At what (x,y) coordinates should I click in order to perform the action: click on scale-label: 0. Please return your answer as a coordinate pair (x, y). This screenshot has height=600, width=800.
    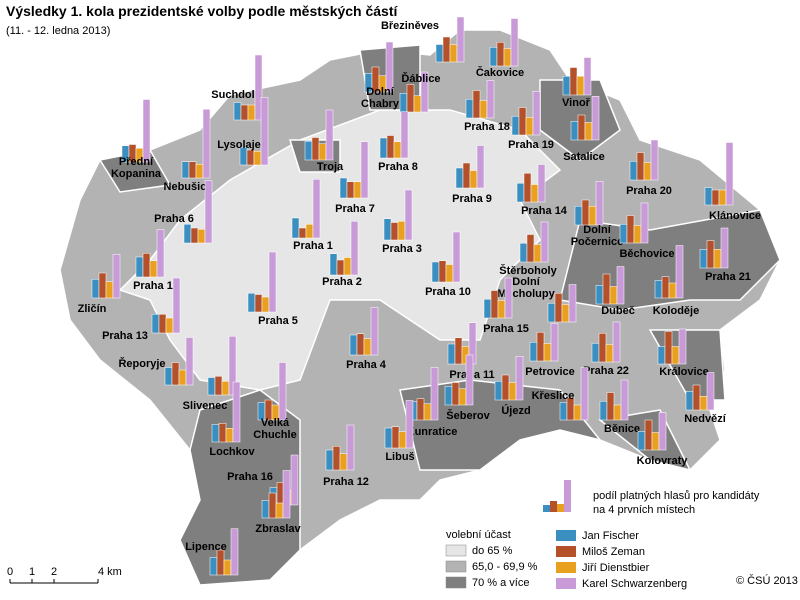
    Looking at the image, I should click on (10, 572).